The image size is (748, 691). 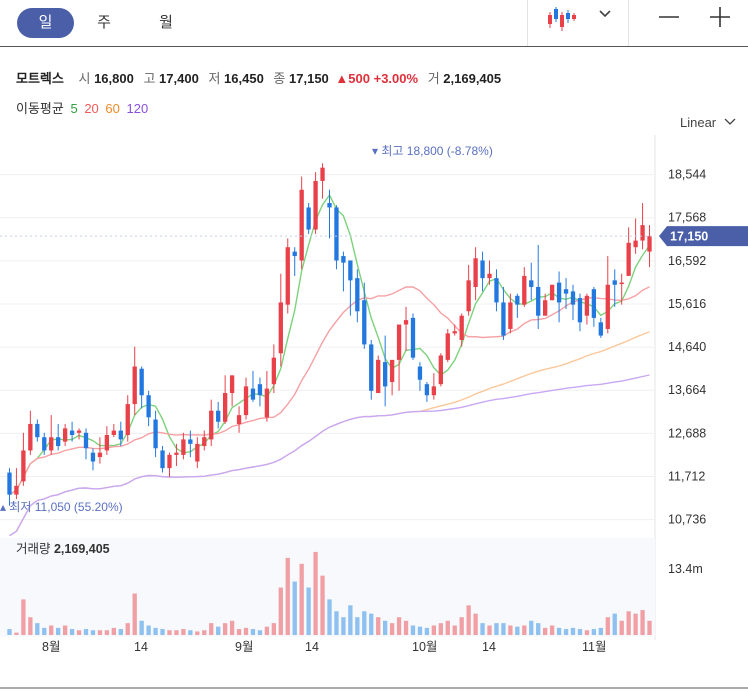 What do you see at coordinates (698, 122) in the screenshot?
I see `scale-label: Linear` at bounding box center [698, 122].